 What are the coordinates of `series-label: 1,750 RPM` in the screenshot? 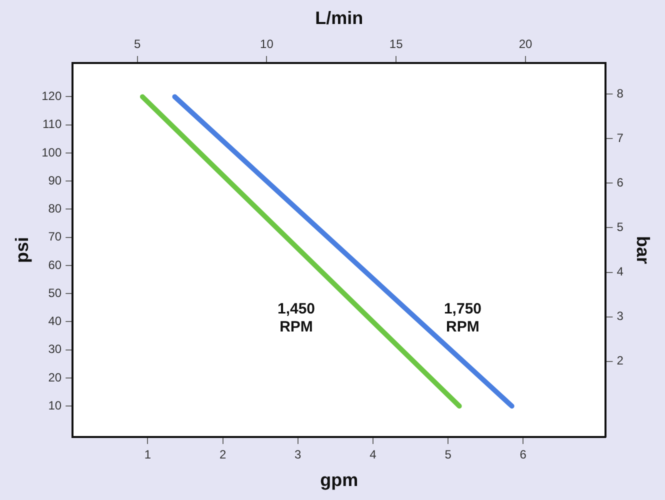 It's located at (463, 318).